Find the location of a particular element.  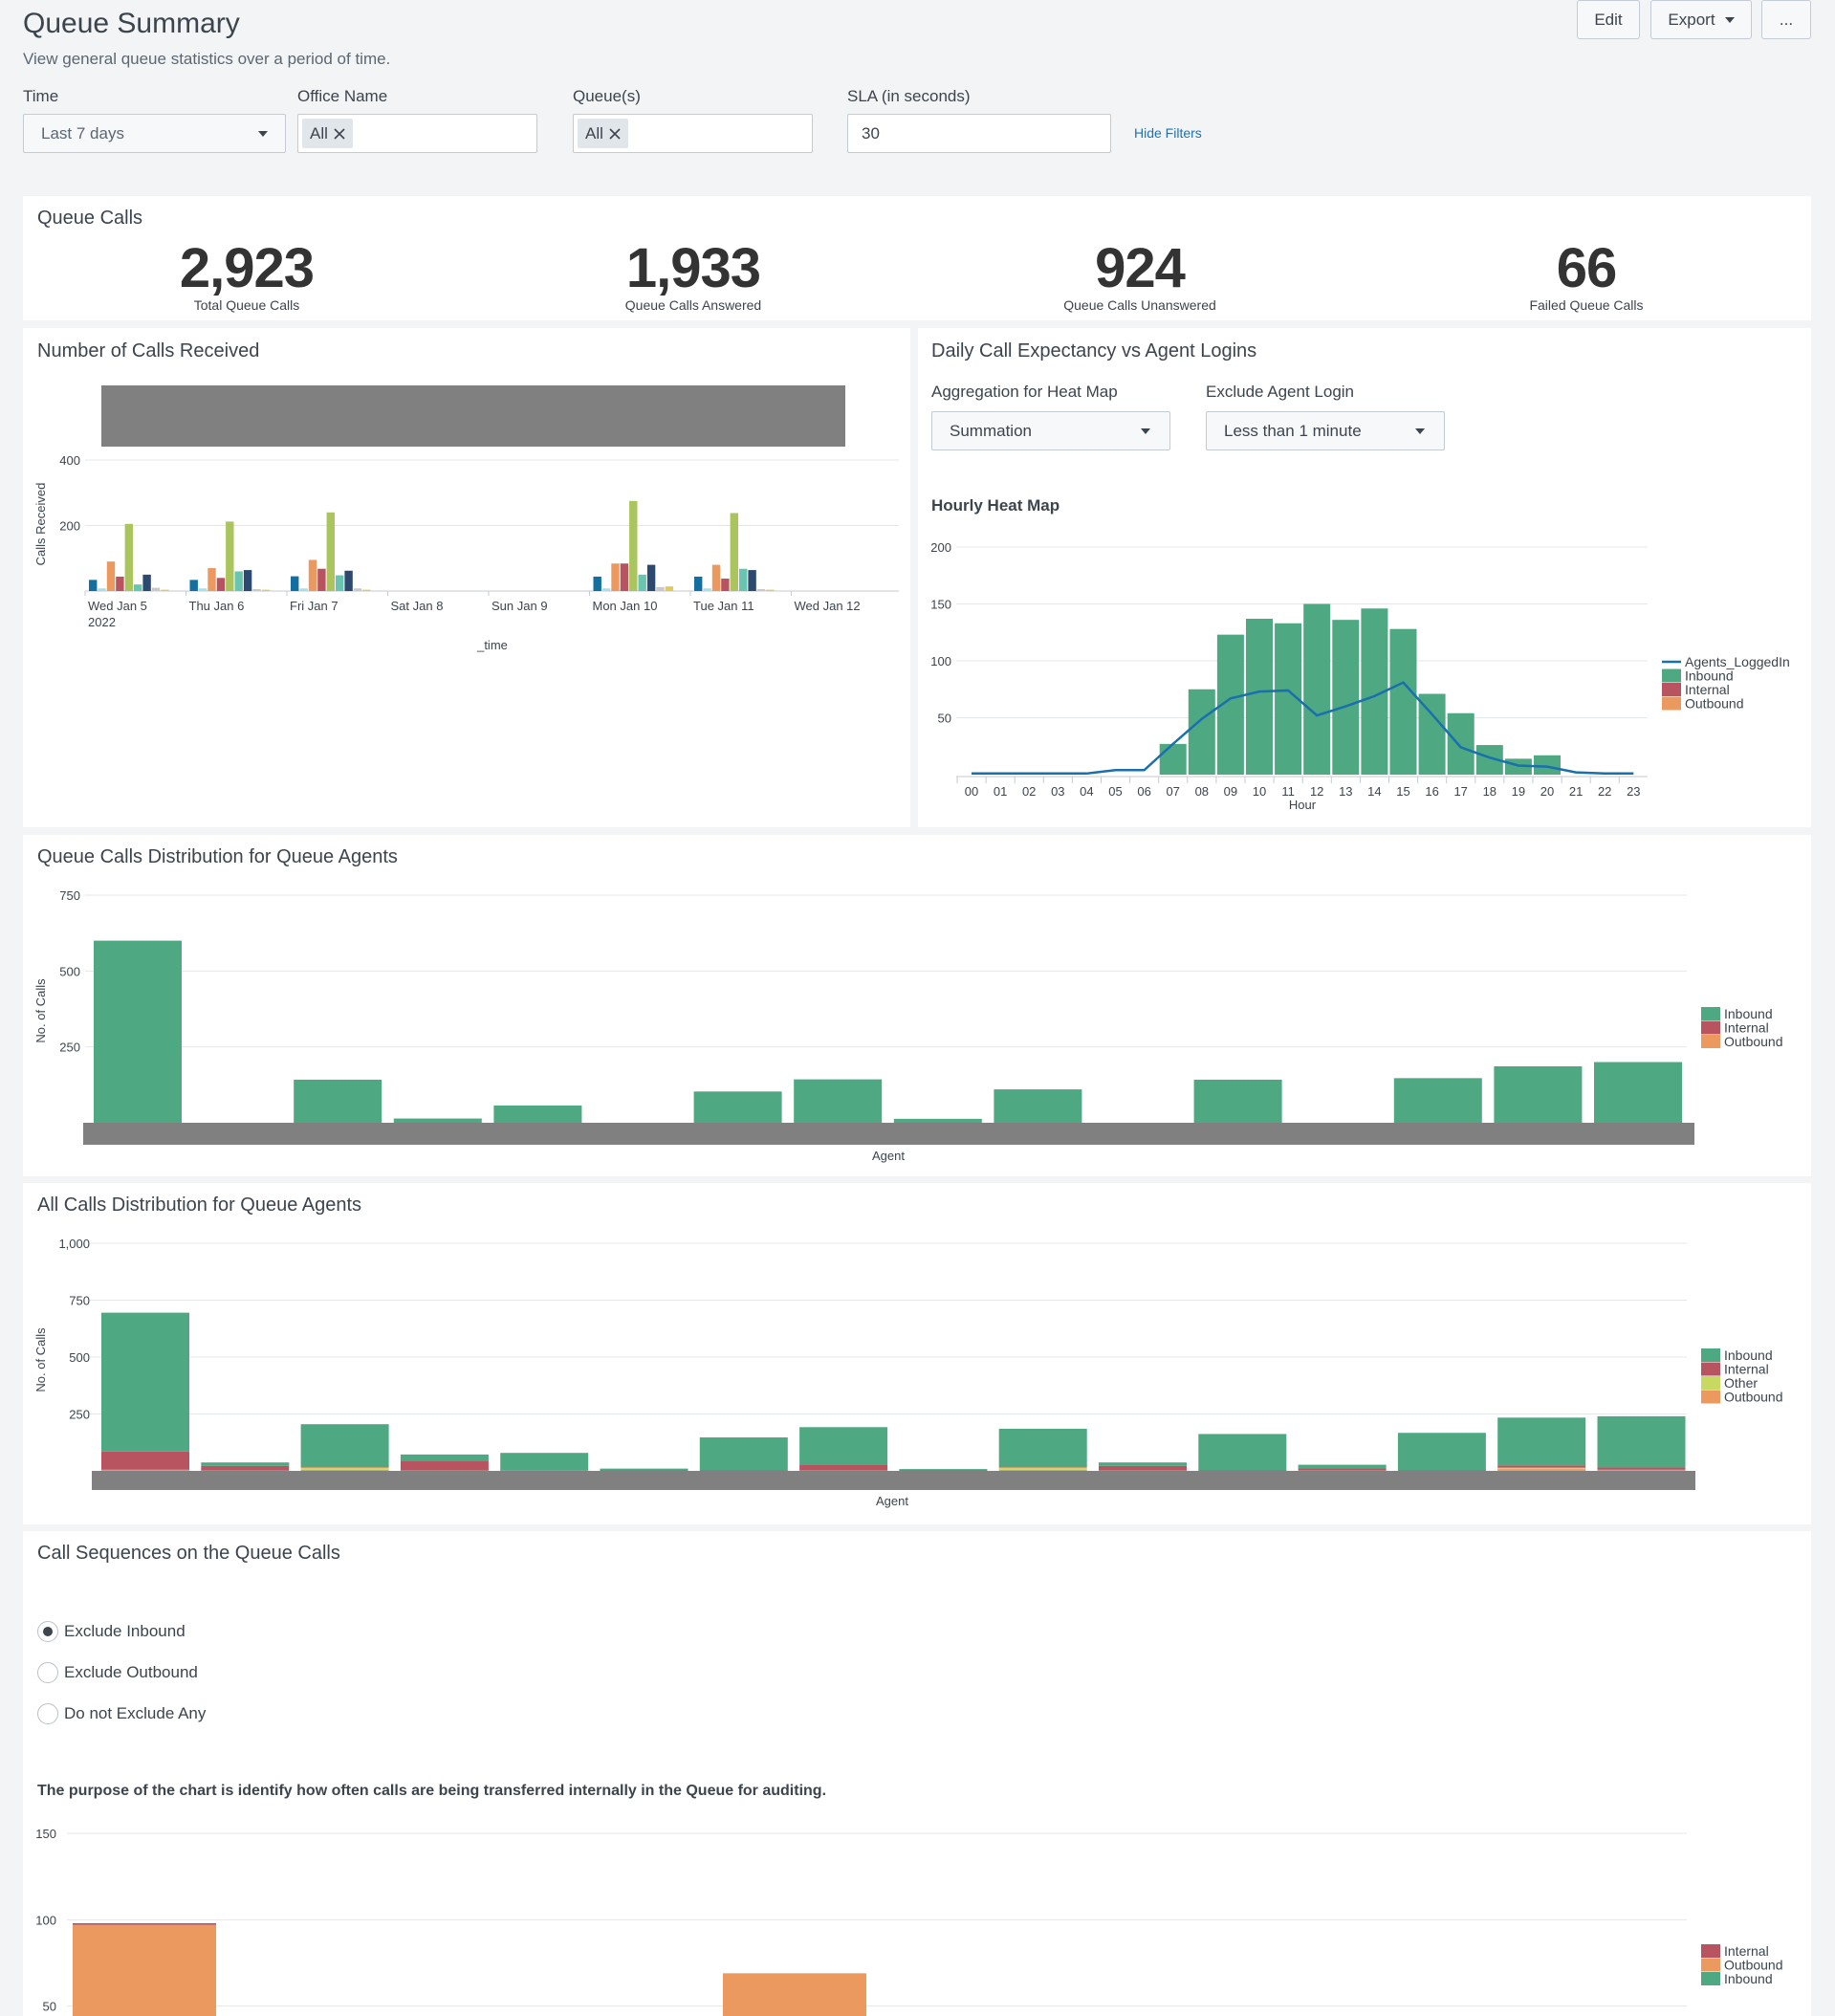

y-tick-label: 200 is located at coordinates (940, 547).